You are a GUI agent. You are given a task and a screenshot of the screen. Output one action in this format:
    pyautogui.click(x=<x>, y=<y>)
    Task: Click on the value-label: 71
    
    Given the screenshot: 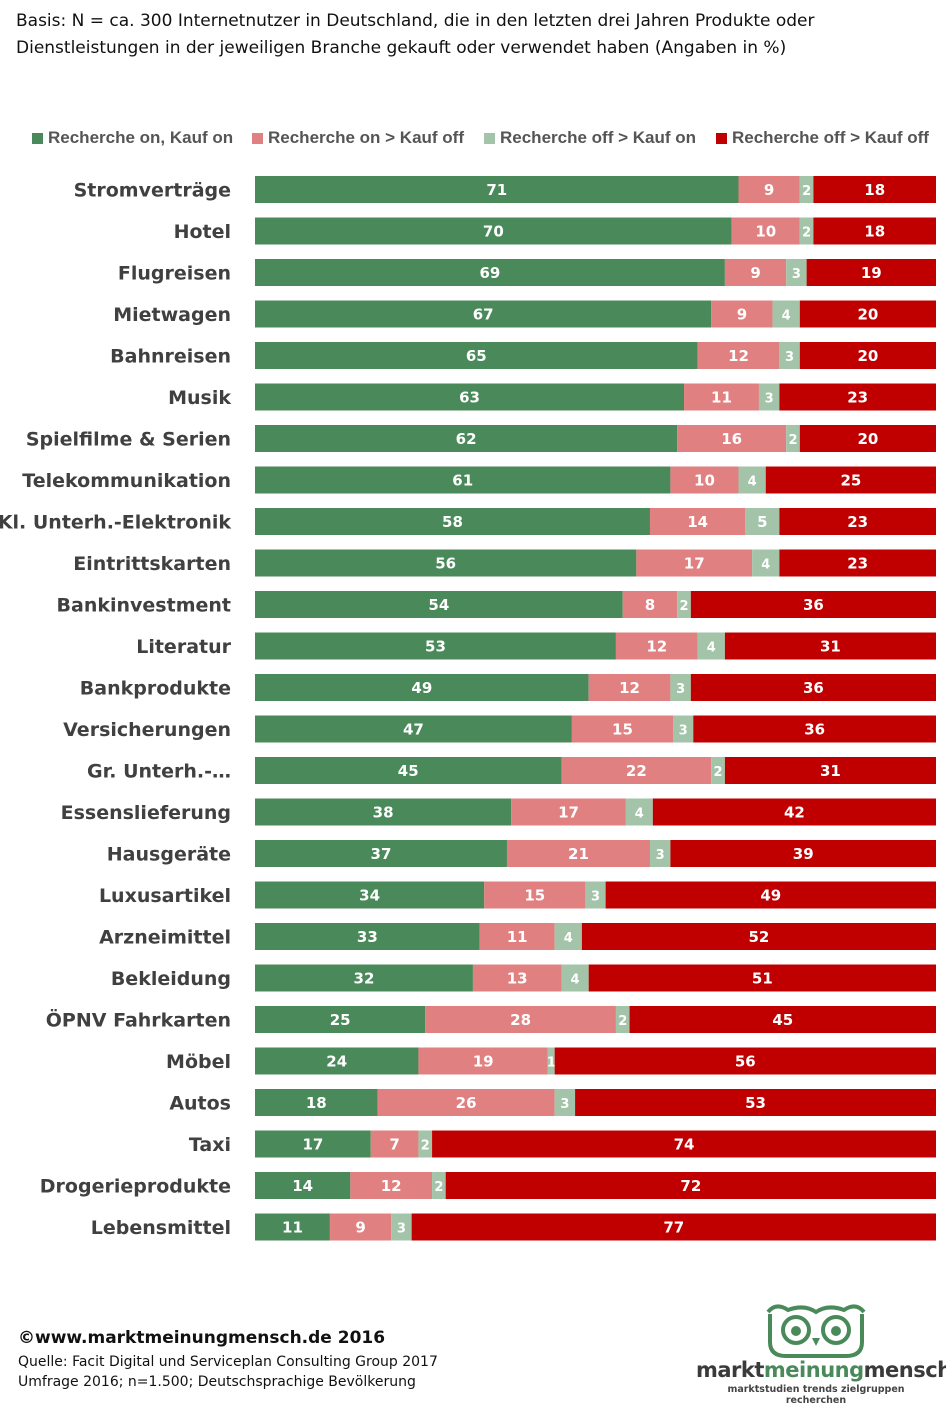 What is the action you would take?
    pyautogui.click(x=496, y=190)
    